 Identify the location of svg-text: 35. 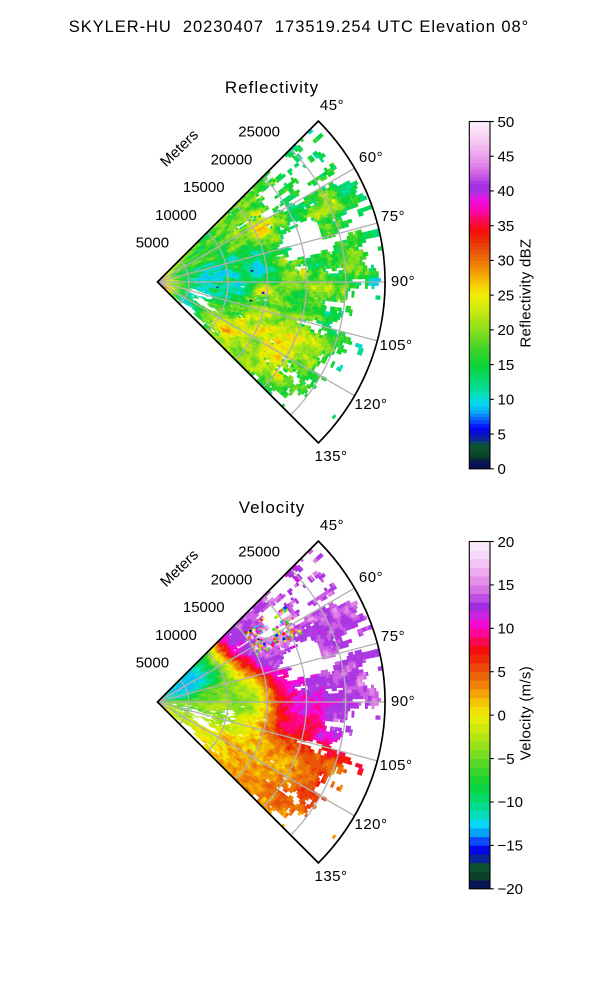
(506, 226).